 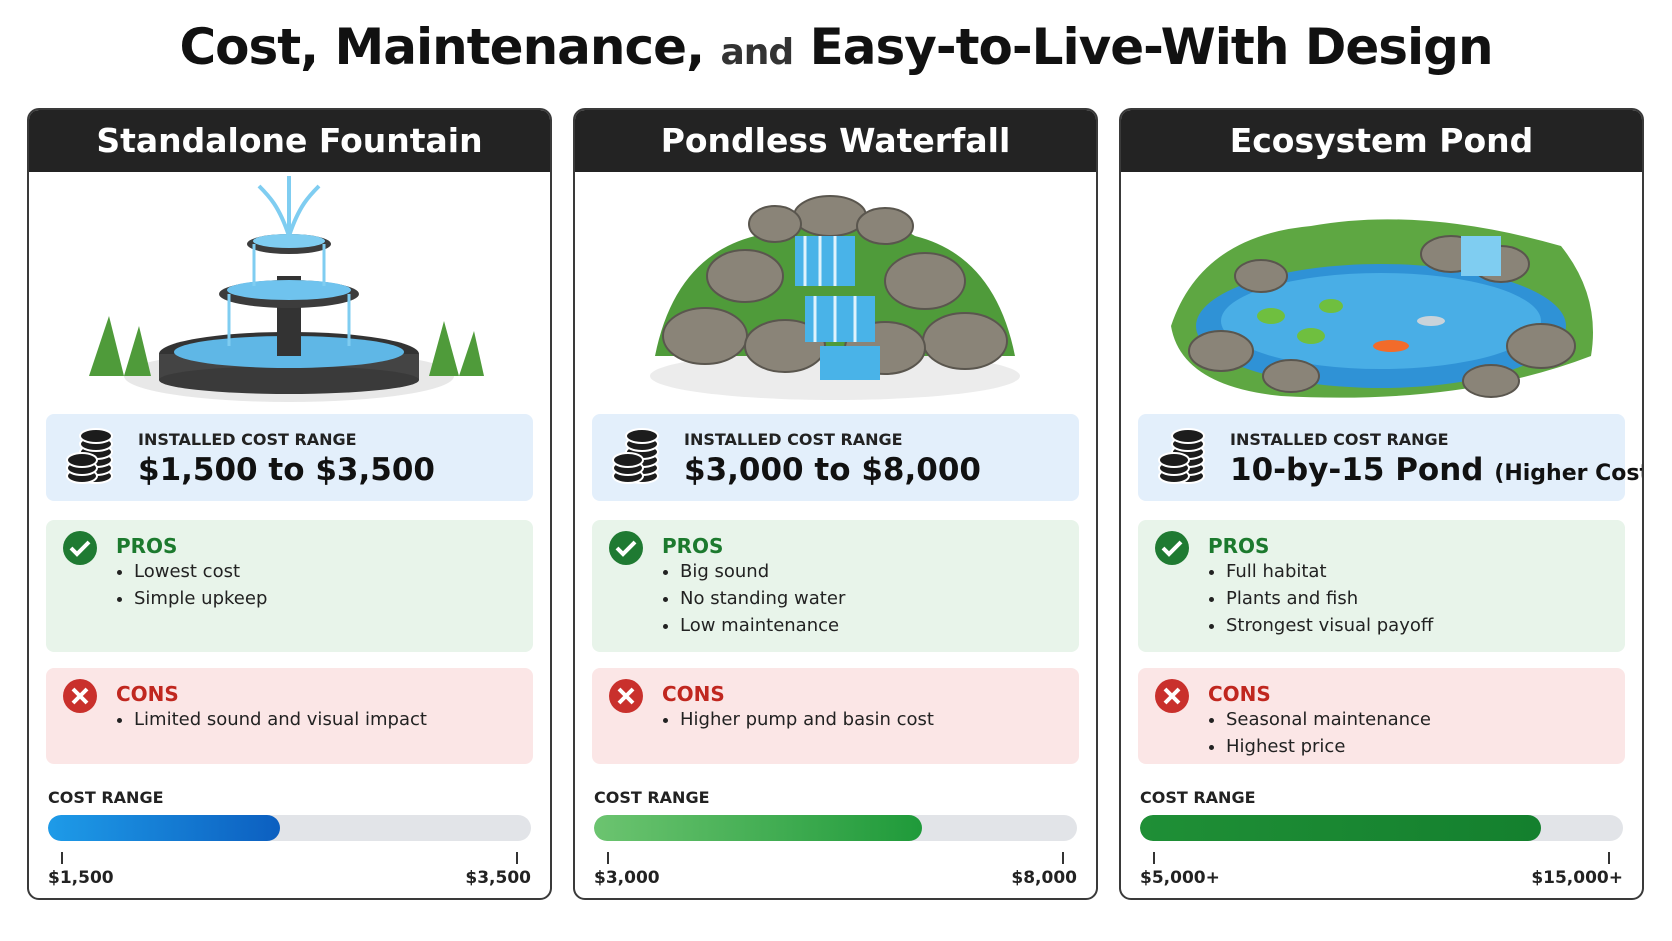 I want to click on pros-item: Low maintenance, so click(x=762, y=625).